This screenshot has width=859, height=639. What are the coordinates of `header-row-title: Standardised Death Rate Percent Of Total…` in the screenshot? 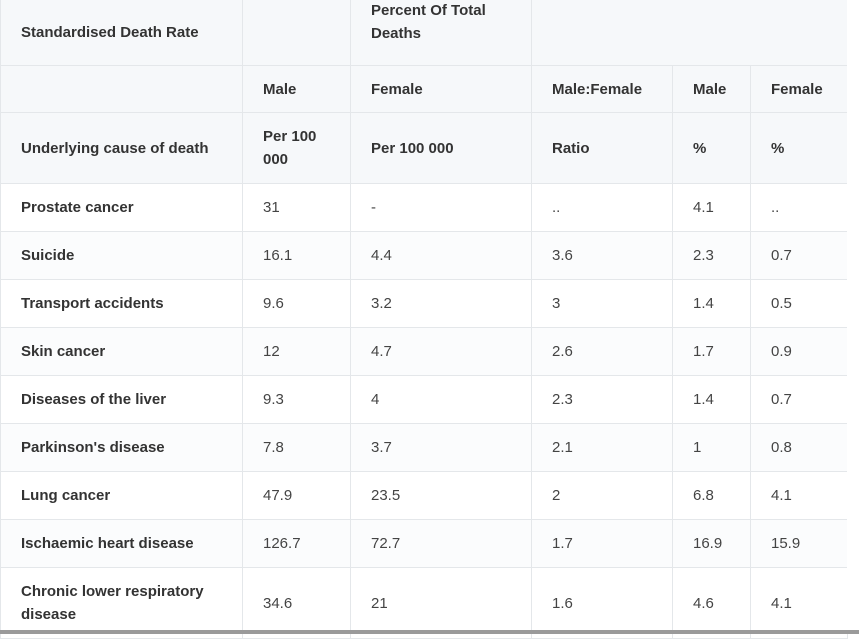 It's located at (424, 33).